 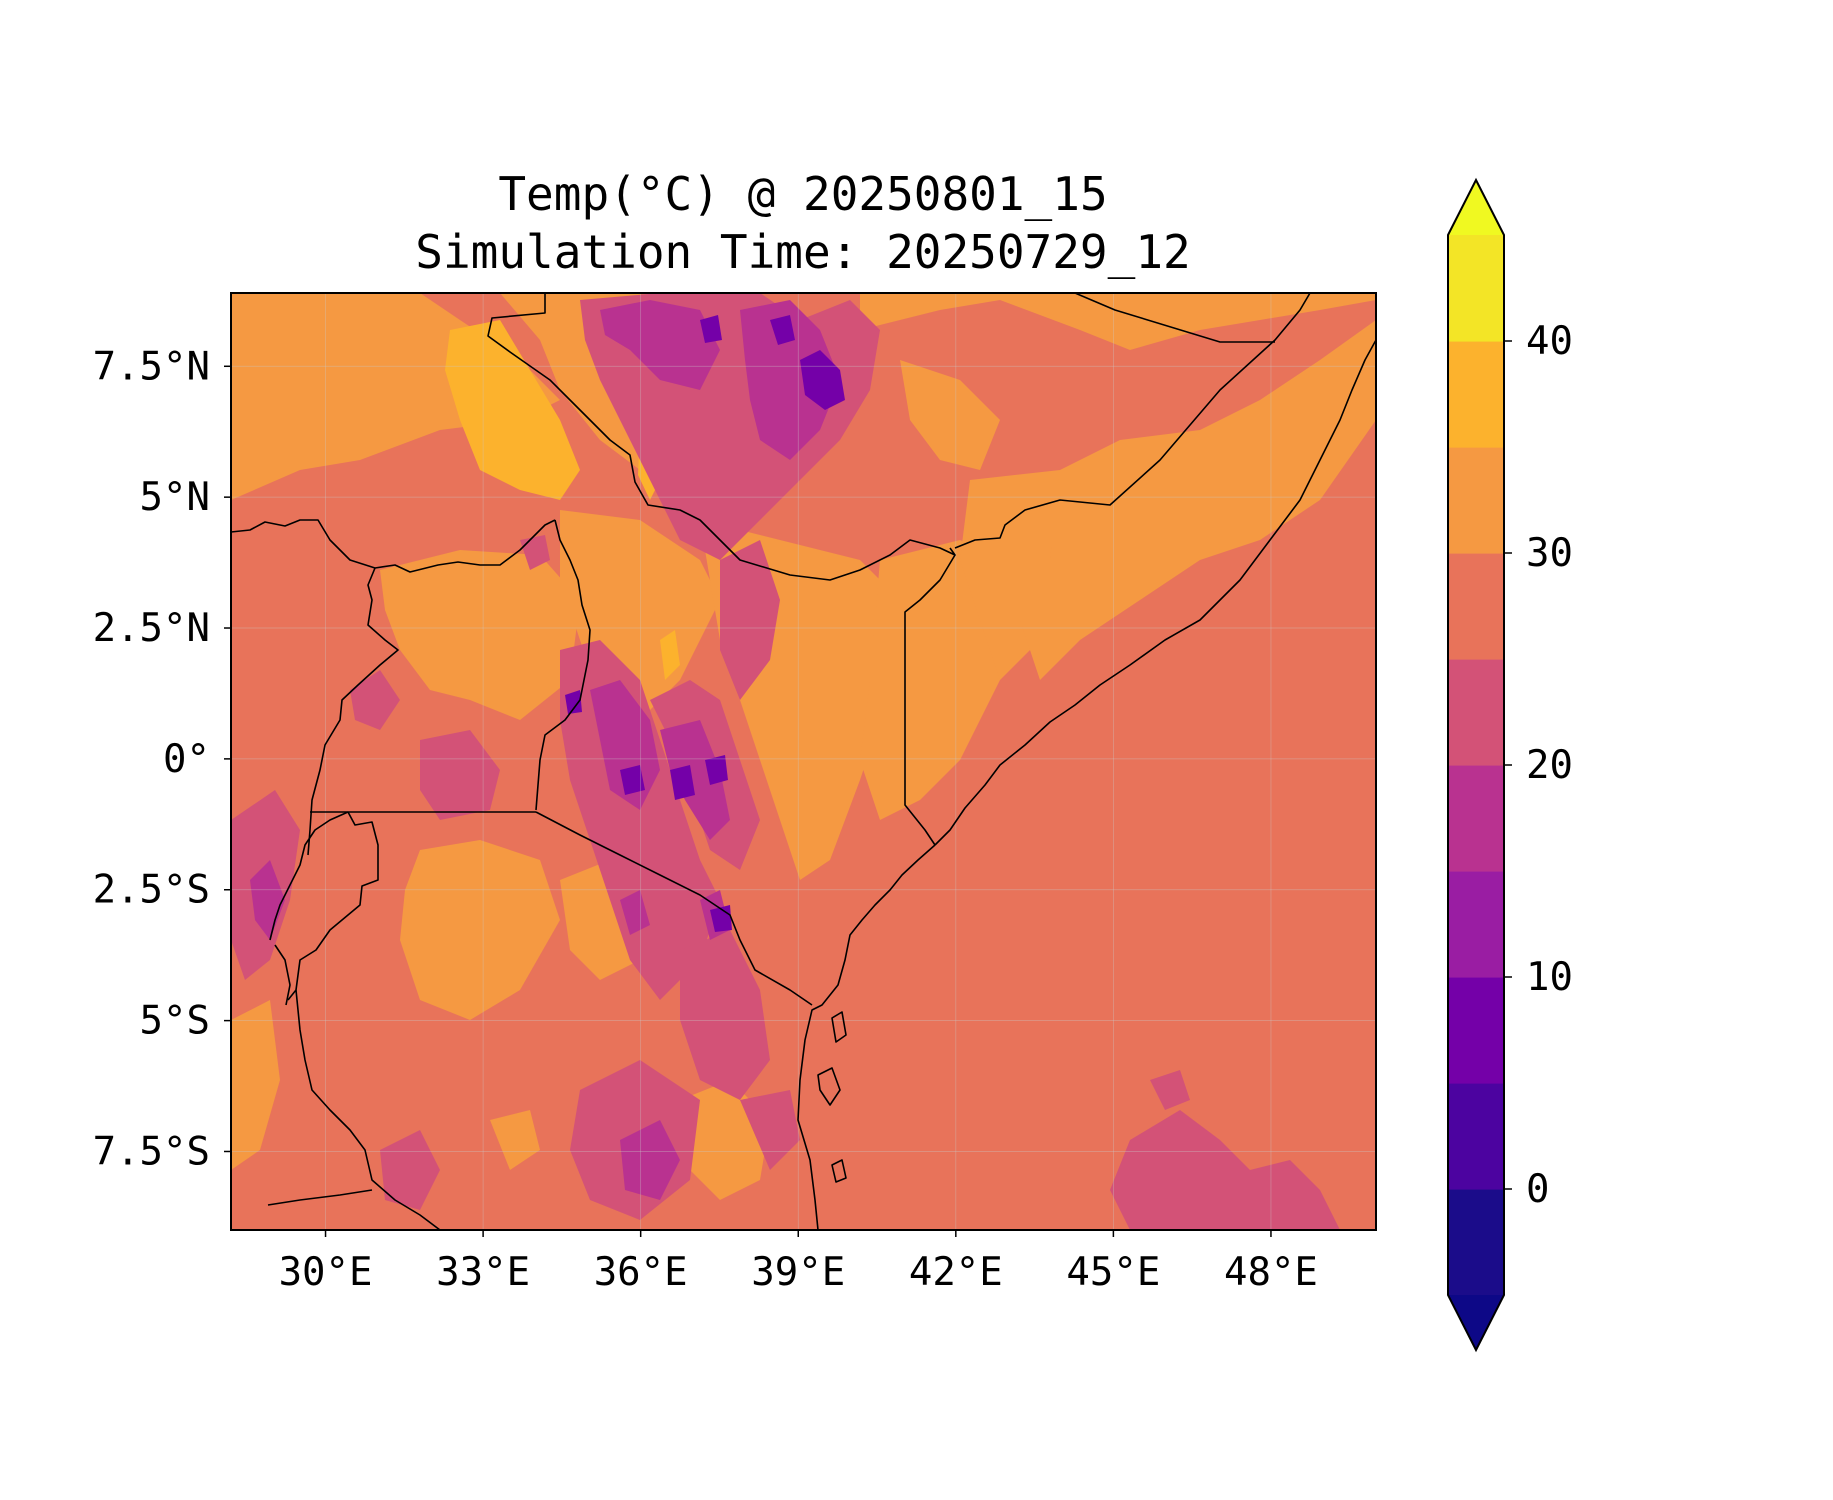 I want to click on lon-tick-label: 48°E, so click(x=1271, y=1272).